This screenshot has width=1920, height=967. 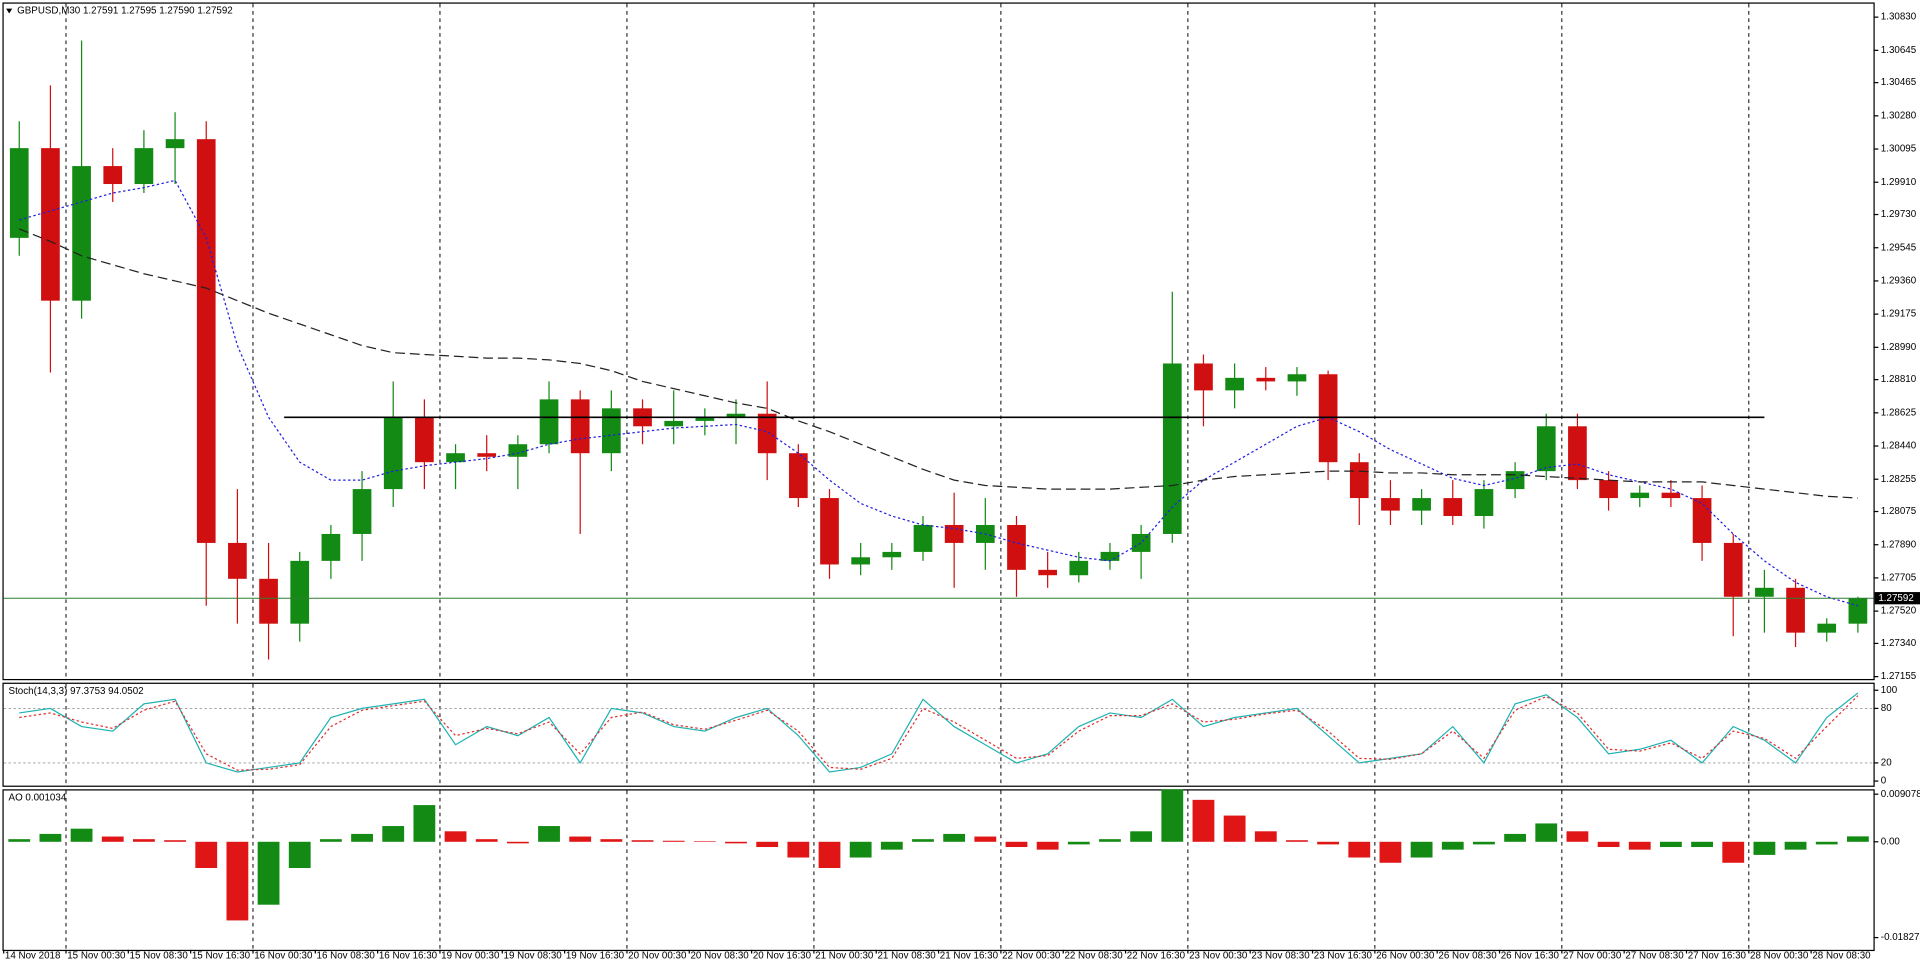 I want to click on y-tick-label: 100, so click(x=1889, y=690).